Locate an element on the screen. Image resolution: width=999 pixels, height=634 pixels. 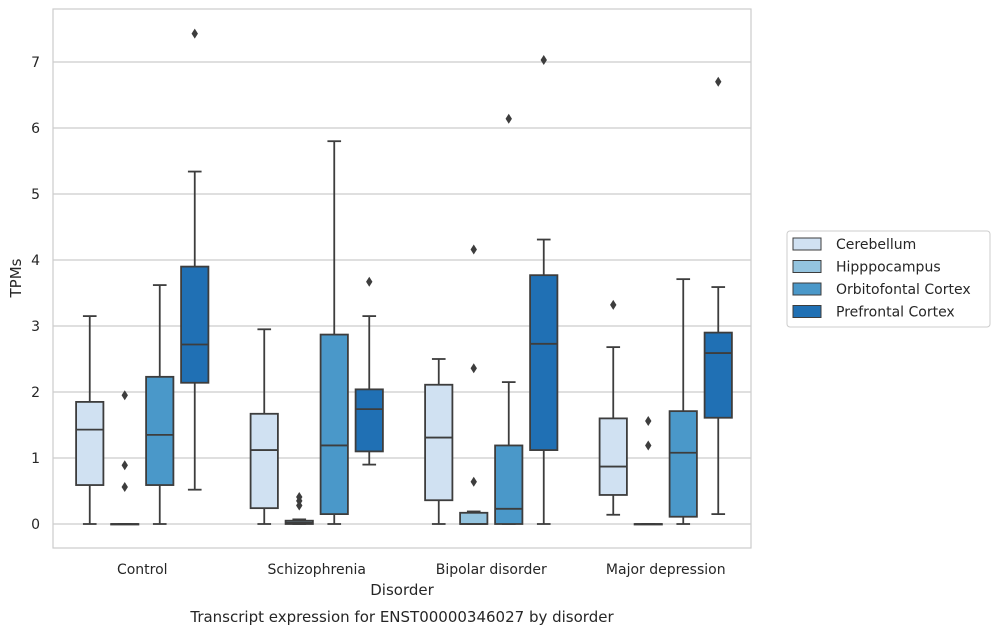
x-tick-label-0: Control is located at coordinates (142, 570).